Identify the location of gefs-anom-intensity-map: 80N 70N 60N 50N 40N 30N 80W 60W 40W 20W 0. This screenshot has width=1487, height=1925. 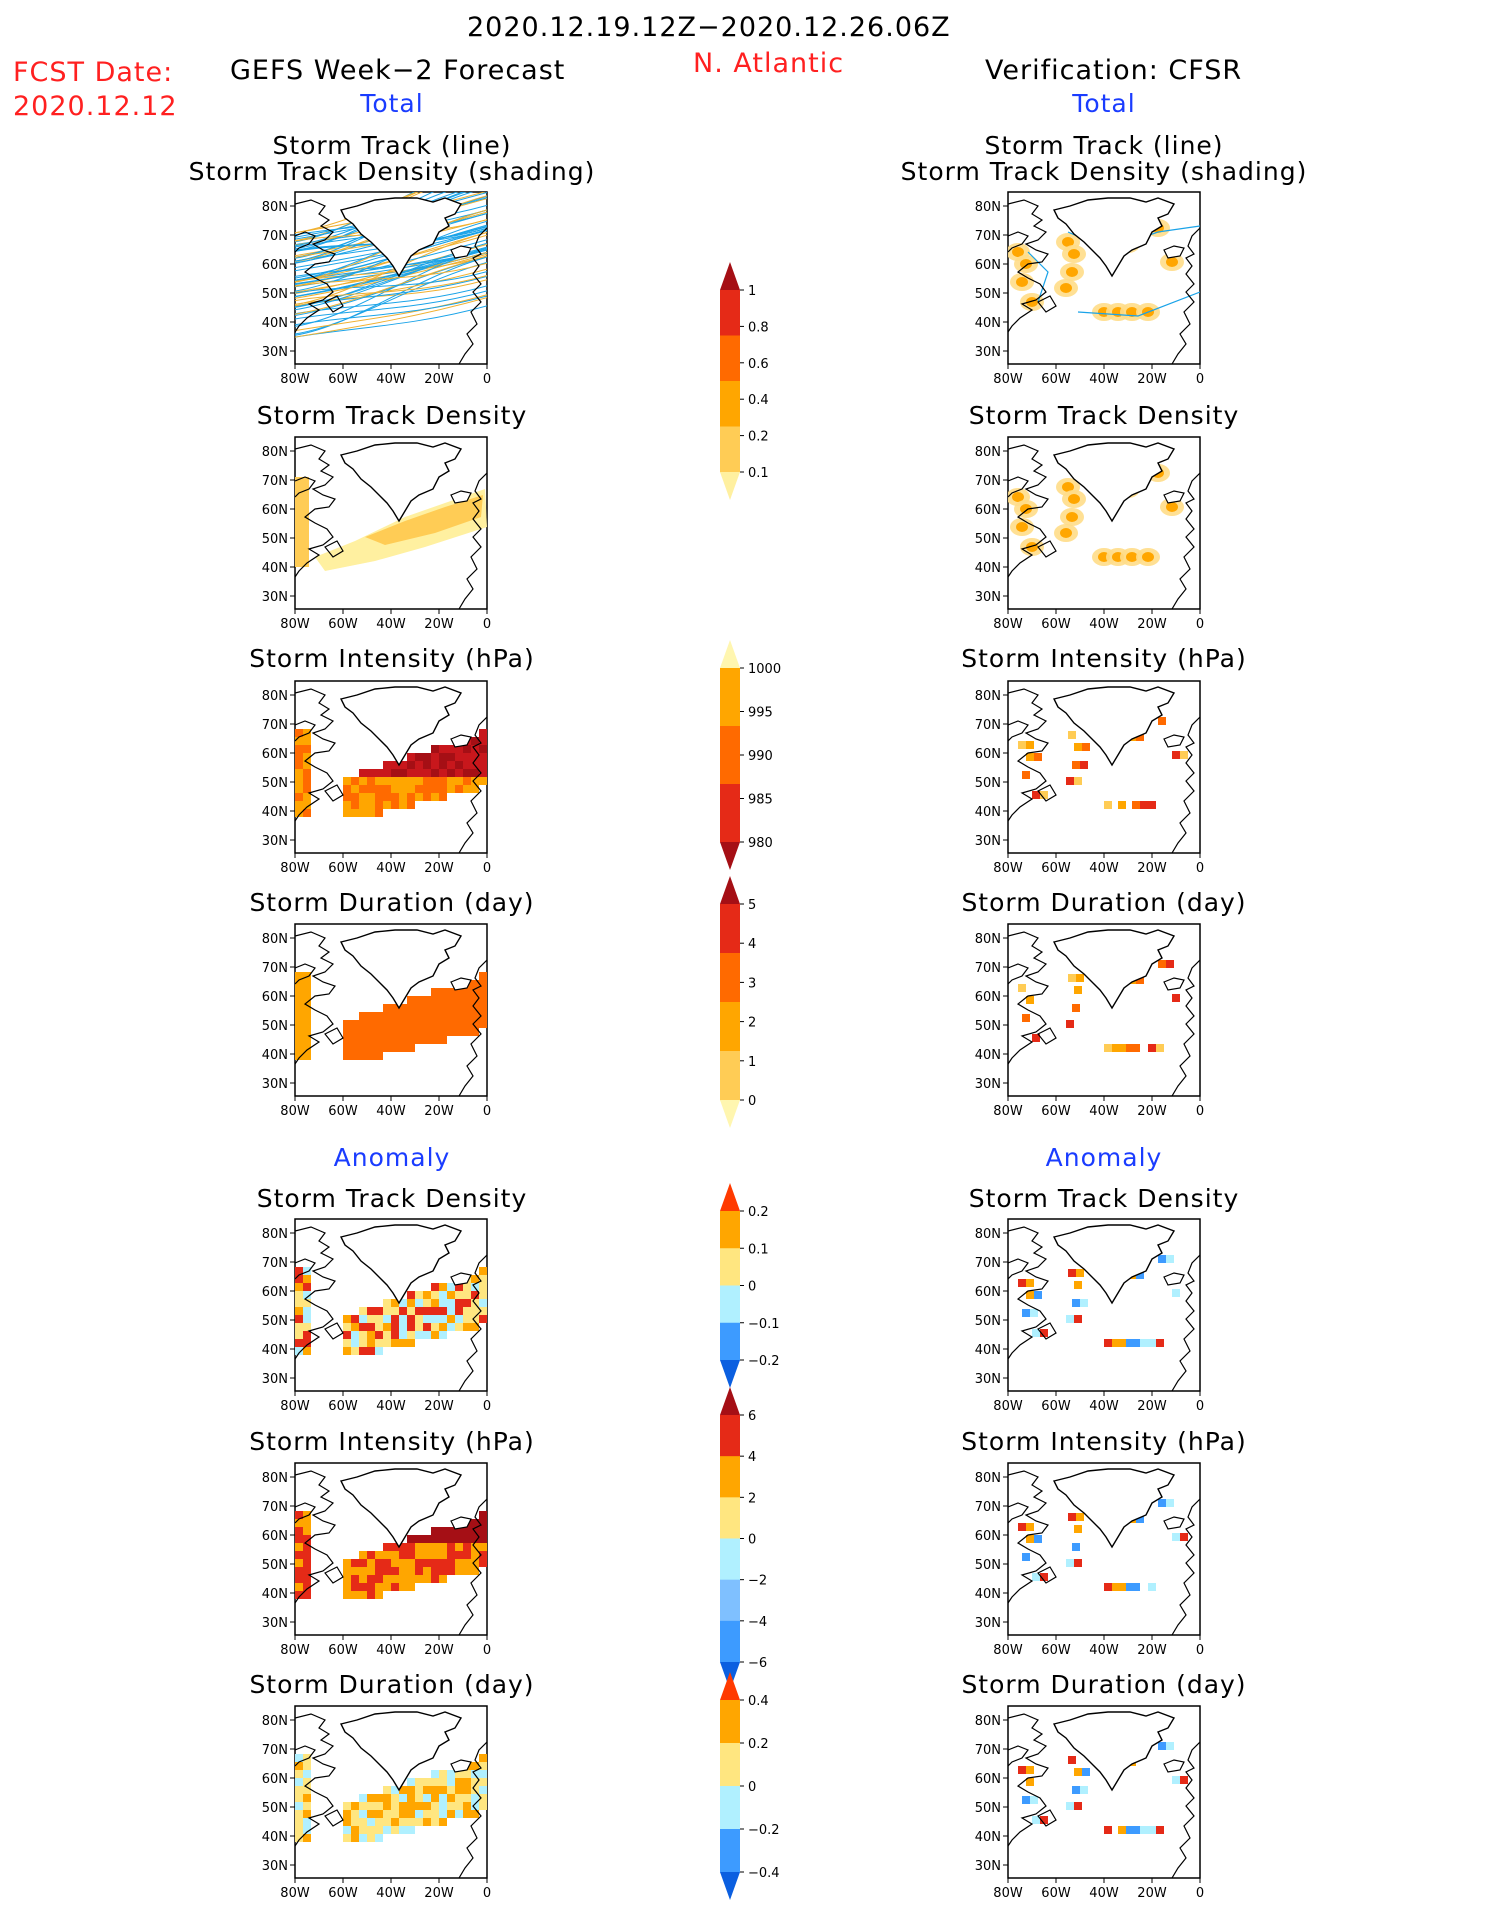
(376, 1560).